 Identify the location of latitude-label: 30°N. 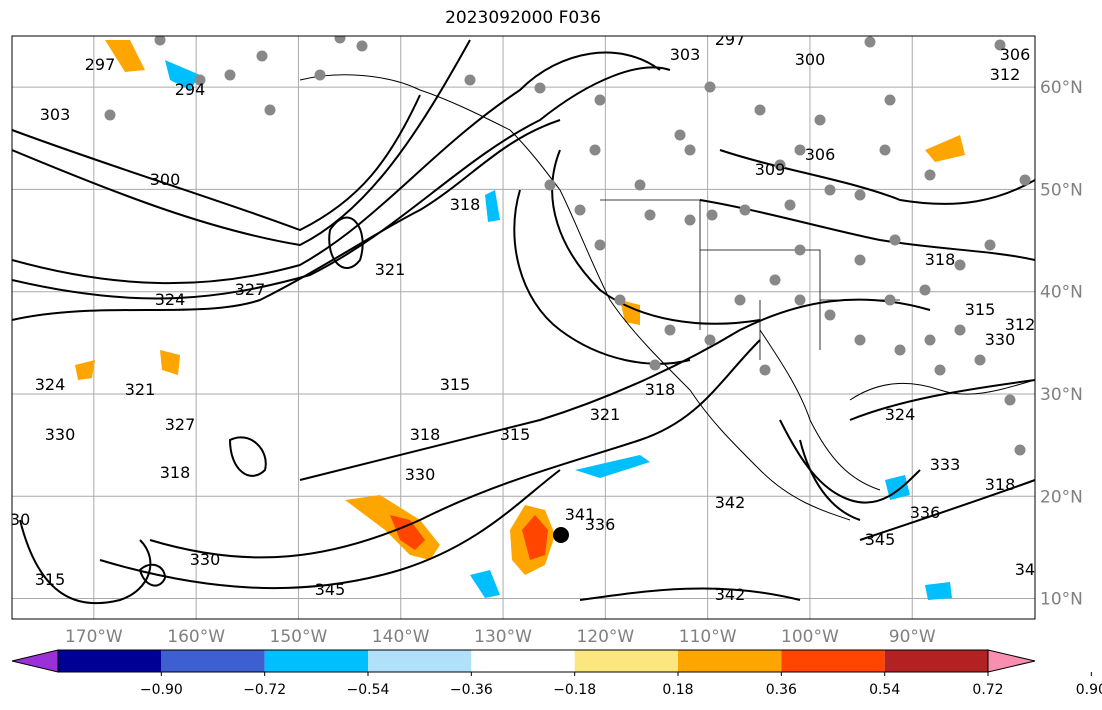
(1061, 395).